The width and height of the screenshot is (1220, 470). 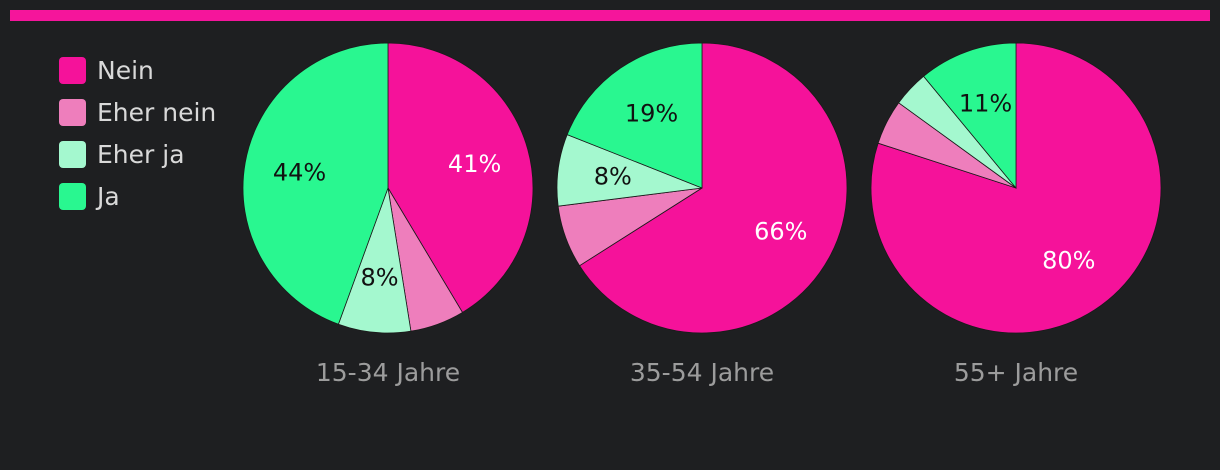 I want to click on data-label-15-34-ja: 44%, so click(x=299, y=172).